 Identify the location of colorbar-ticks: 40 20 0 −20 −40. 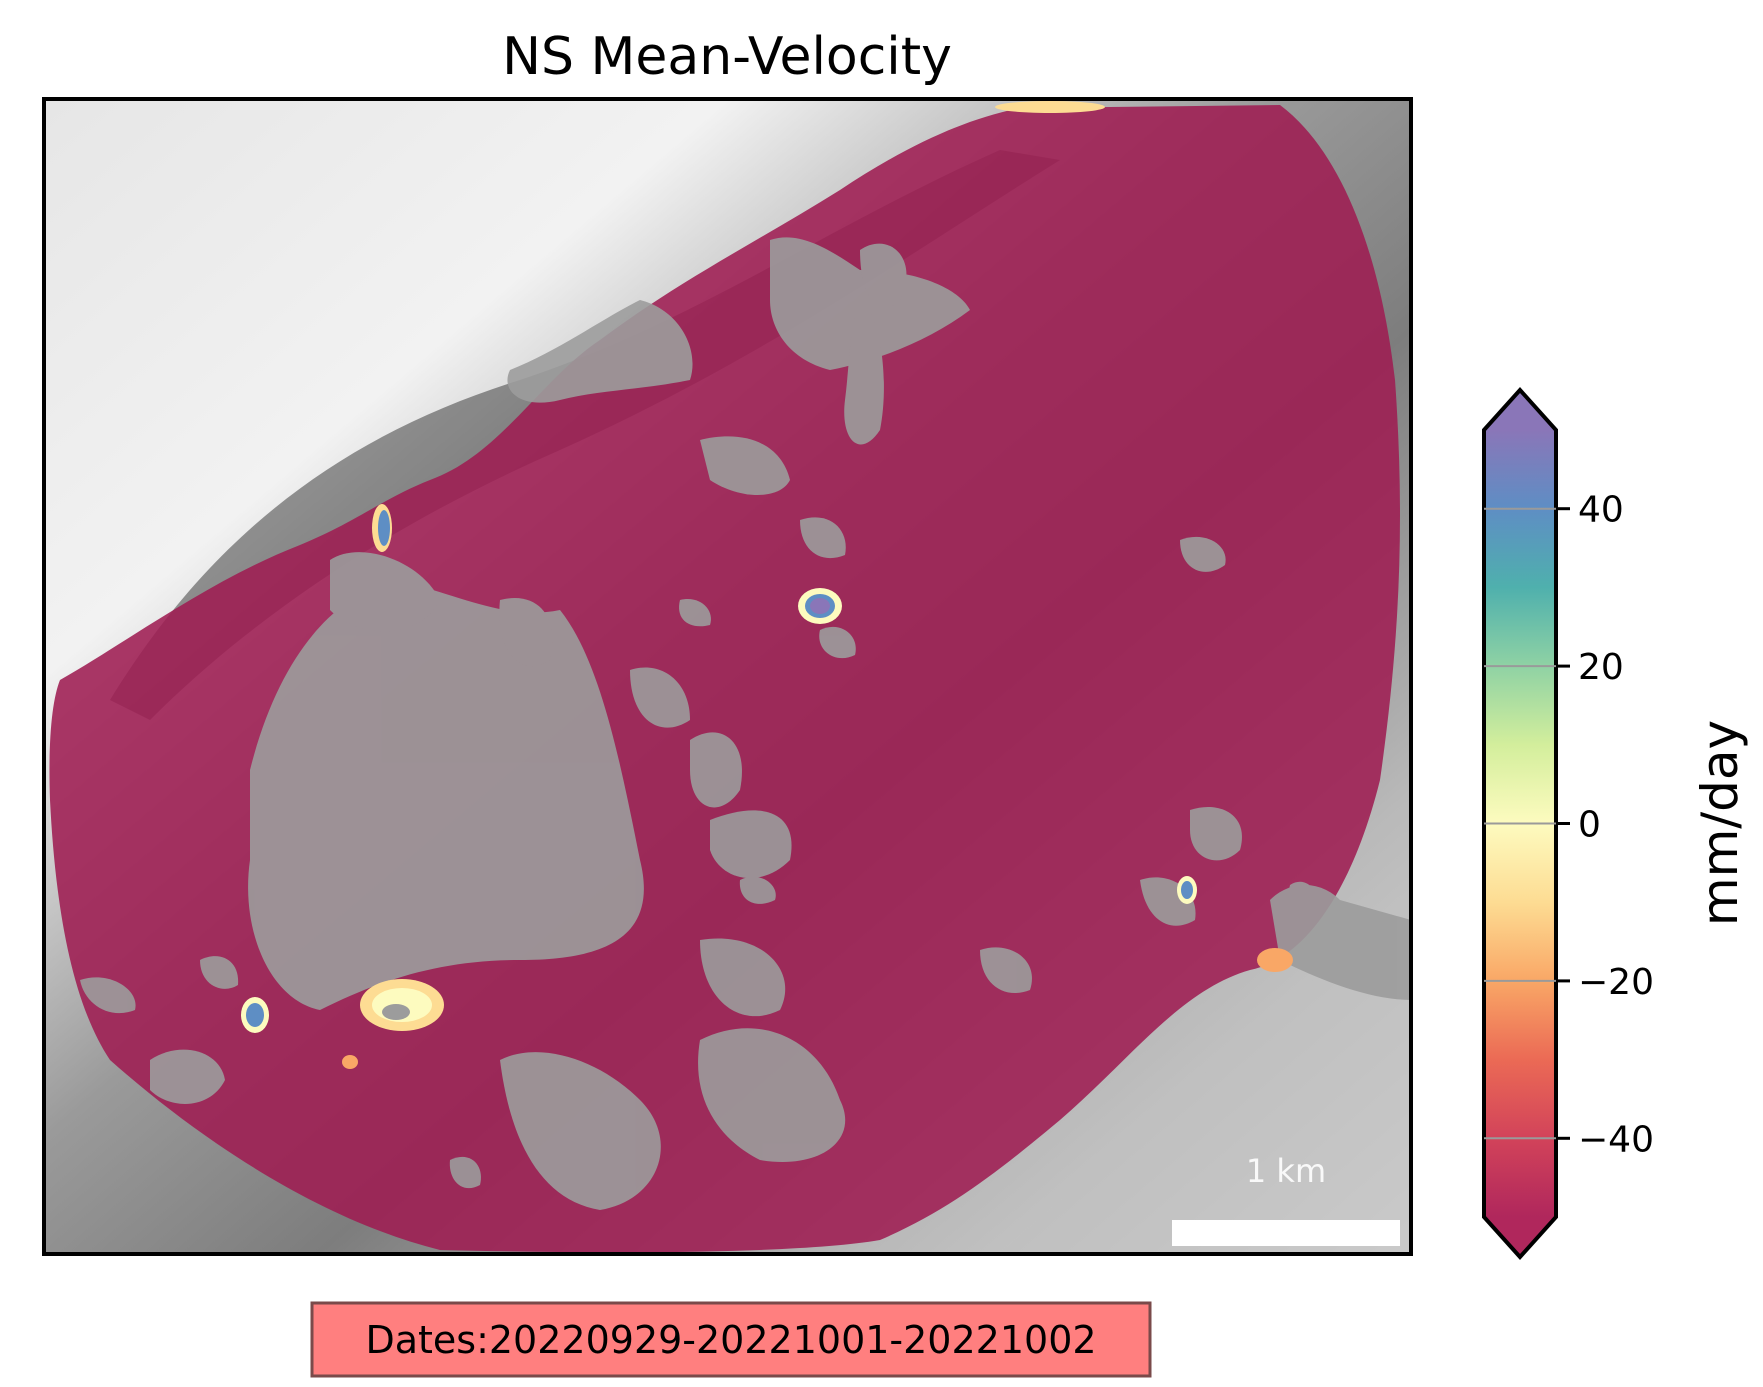
(1569, 825).